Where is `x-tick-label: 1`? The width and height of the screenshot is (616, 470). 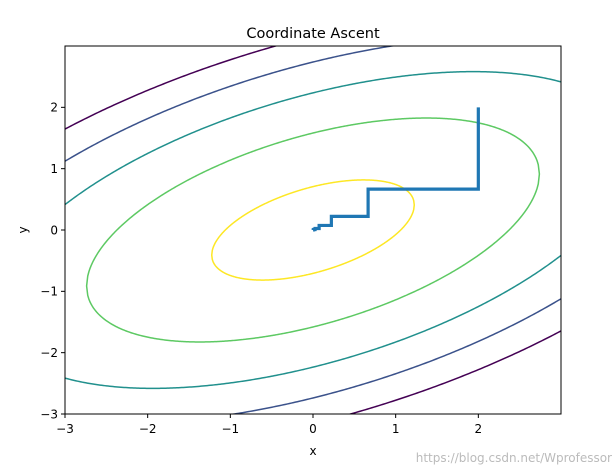 x-tick-label: 1 is located at coordinates (396, 429).